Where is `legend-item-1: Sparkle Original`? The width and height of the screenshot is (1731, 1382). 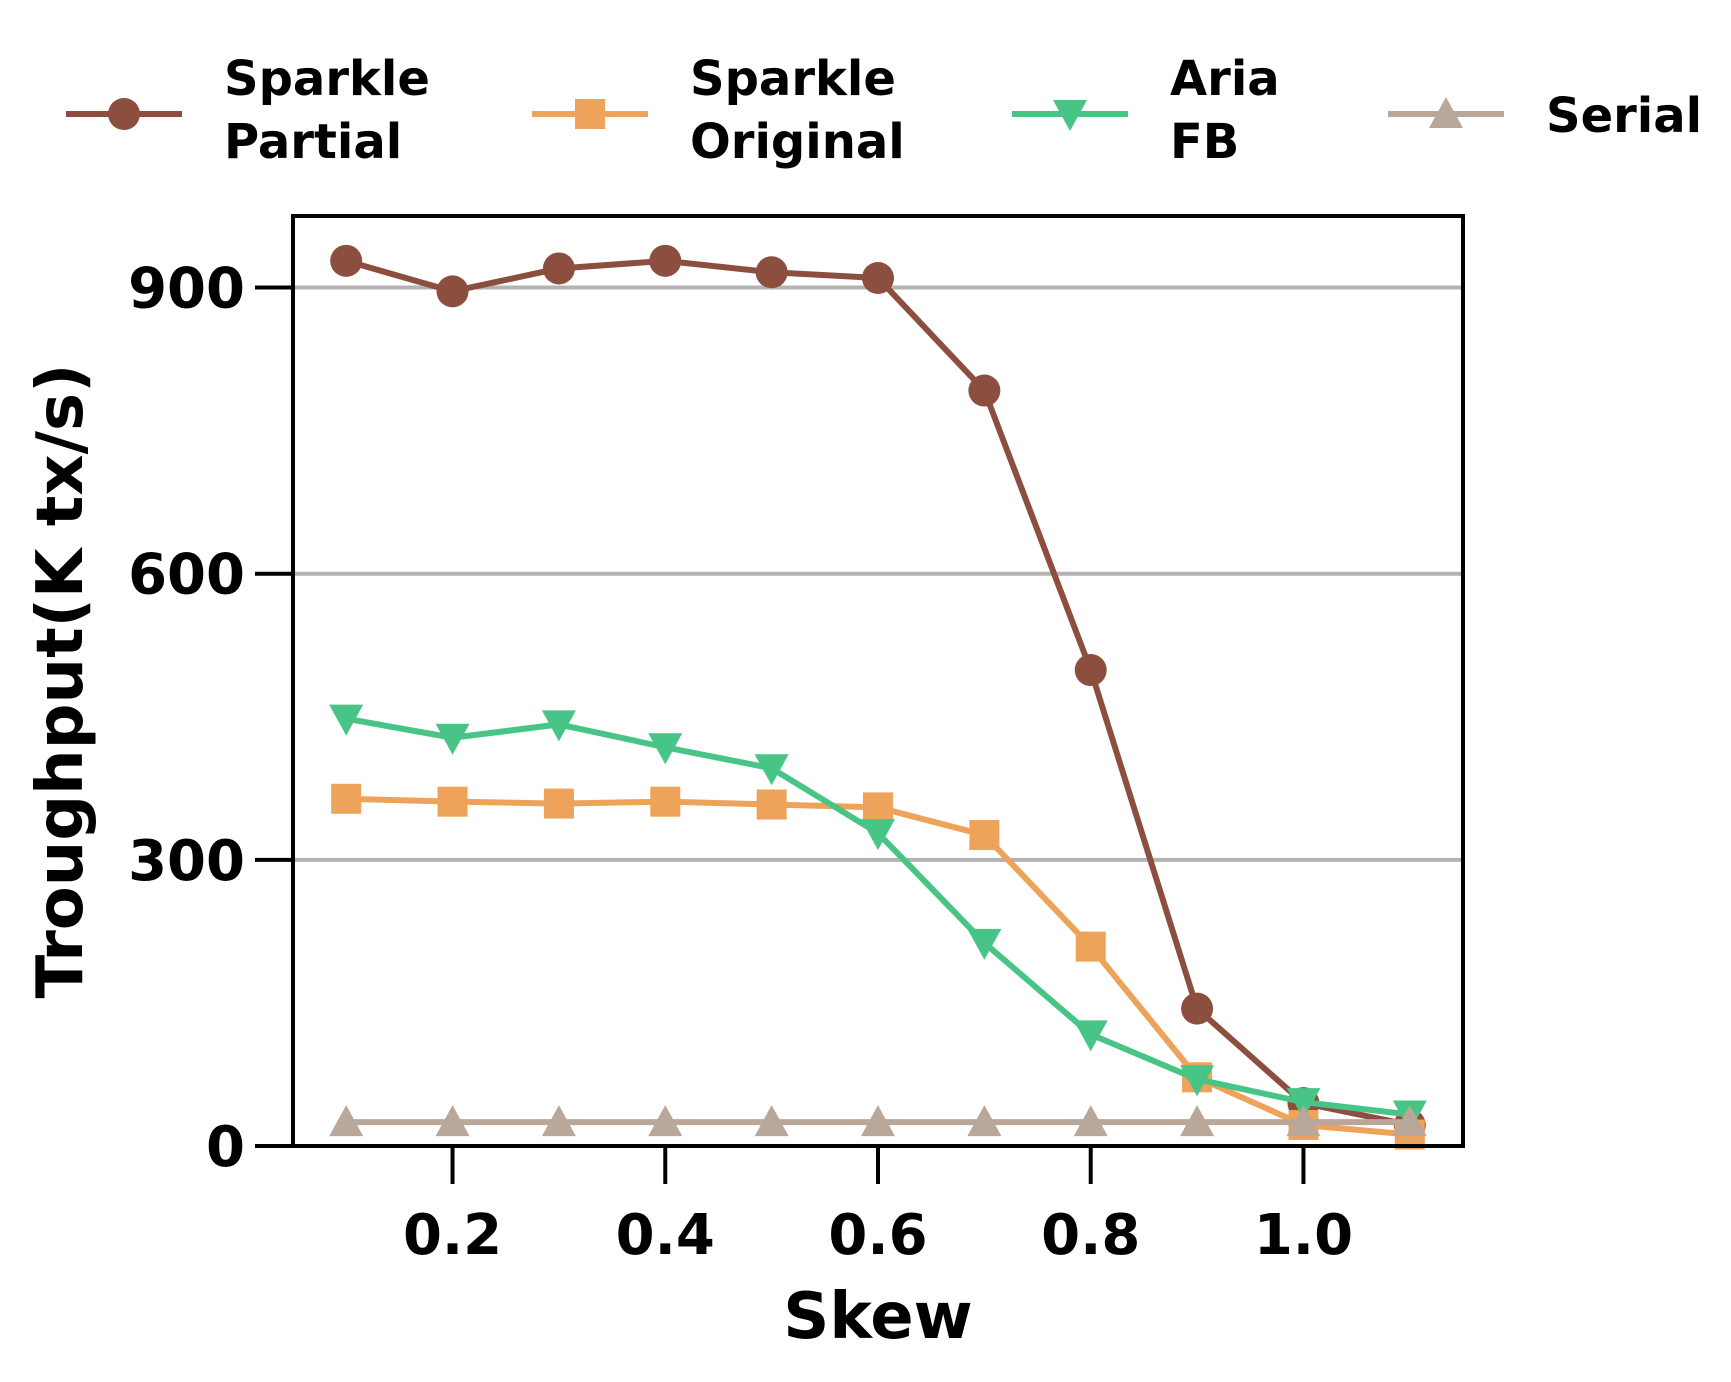
legend-item-1: Sparkle Original is located at coordinates (718, 110).